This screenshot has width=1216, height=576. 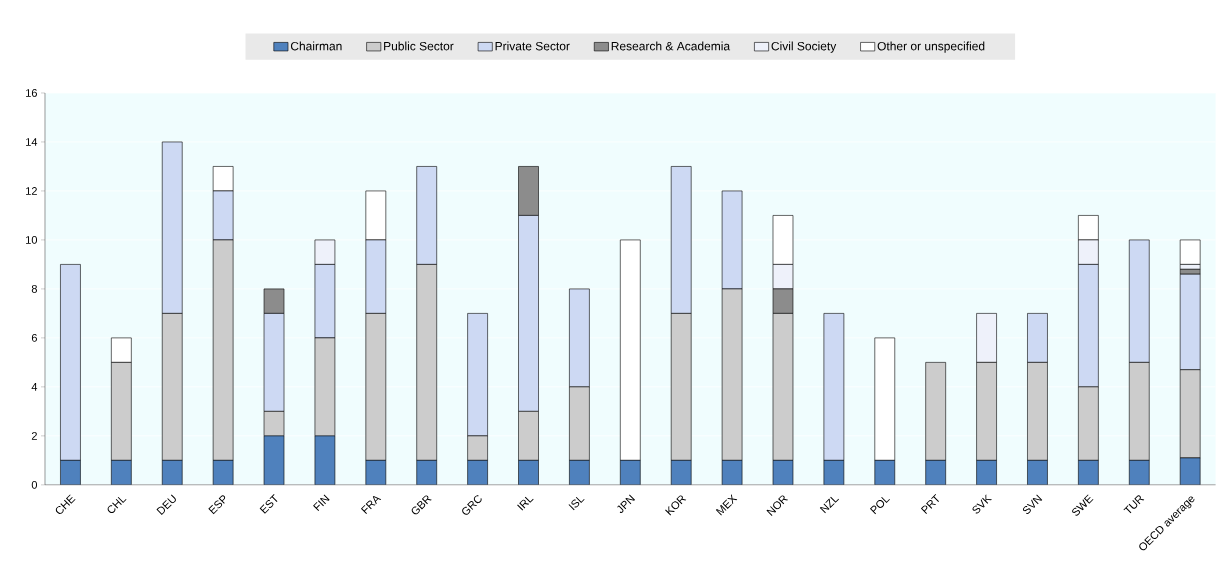 I want to click on y-tick-label: 8, so click(x=34, y=289).